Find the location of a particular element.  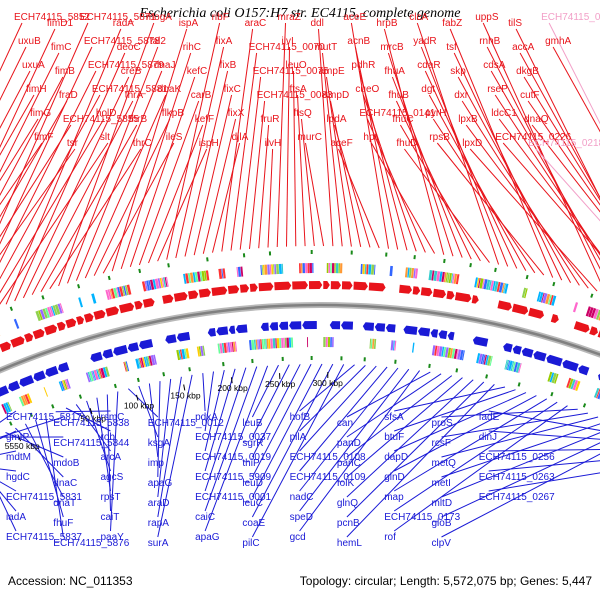

forward-gene-label: fhuD is located at coordinates (406, 143).